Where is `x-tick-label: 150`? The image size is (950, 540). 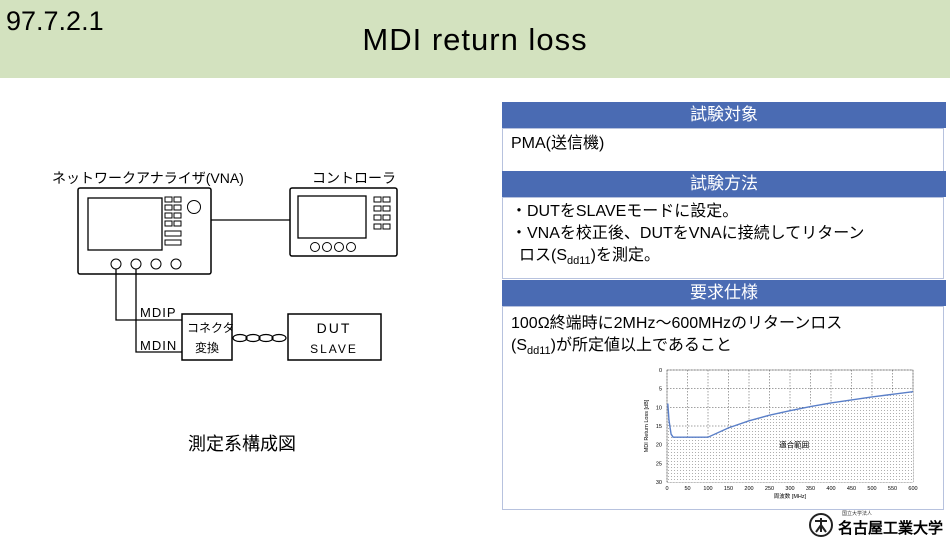 x-tick-label: 150 is located at coordinates (728, 489).